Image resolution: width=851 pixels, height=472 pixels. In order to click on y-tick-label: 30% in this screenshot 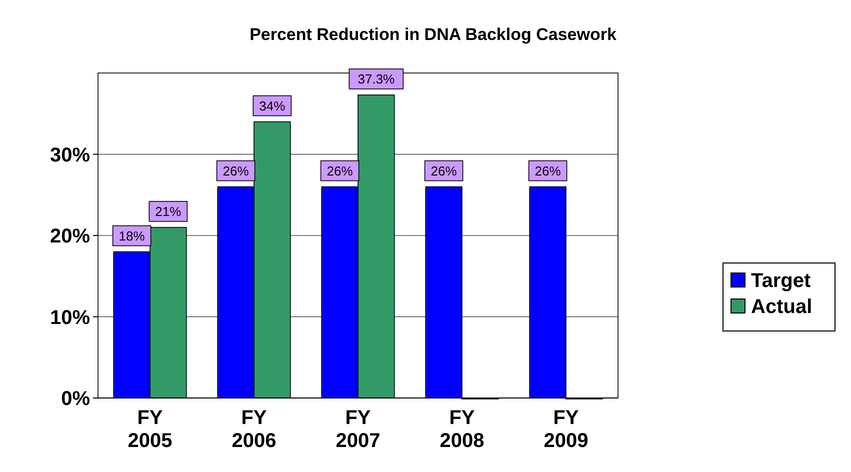, I will do `click(70, 155)`.